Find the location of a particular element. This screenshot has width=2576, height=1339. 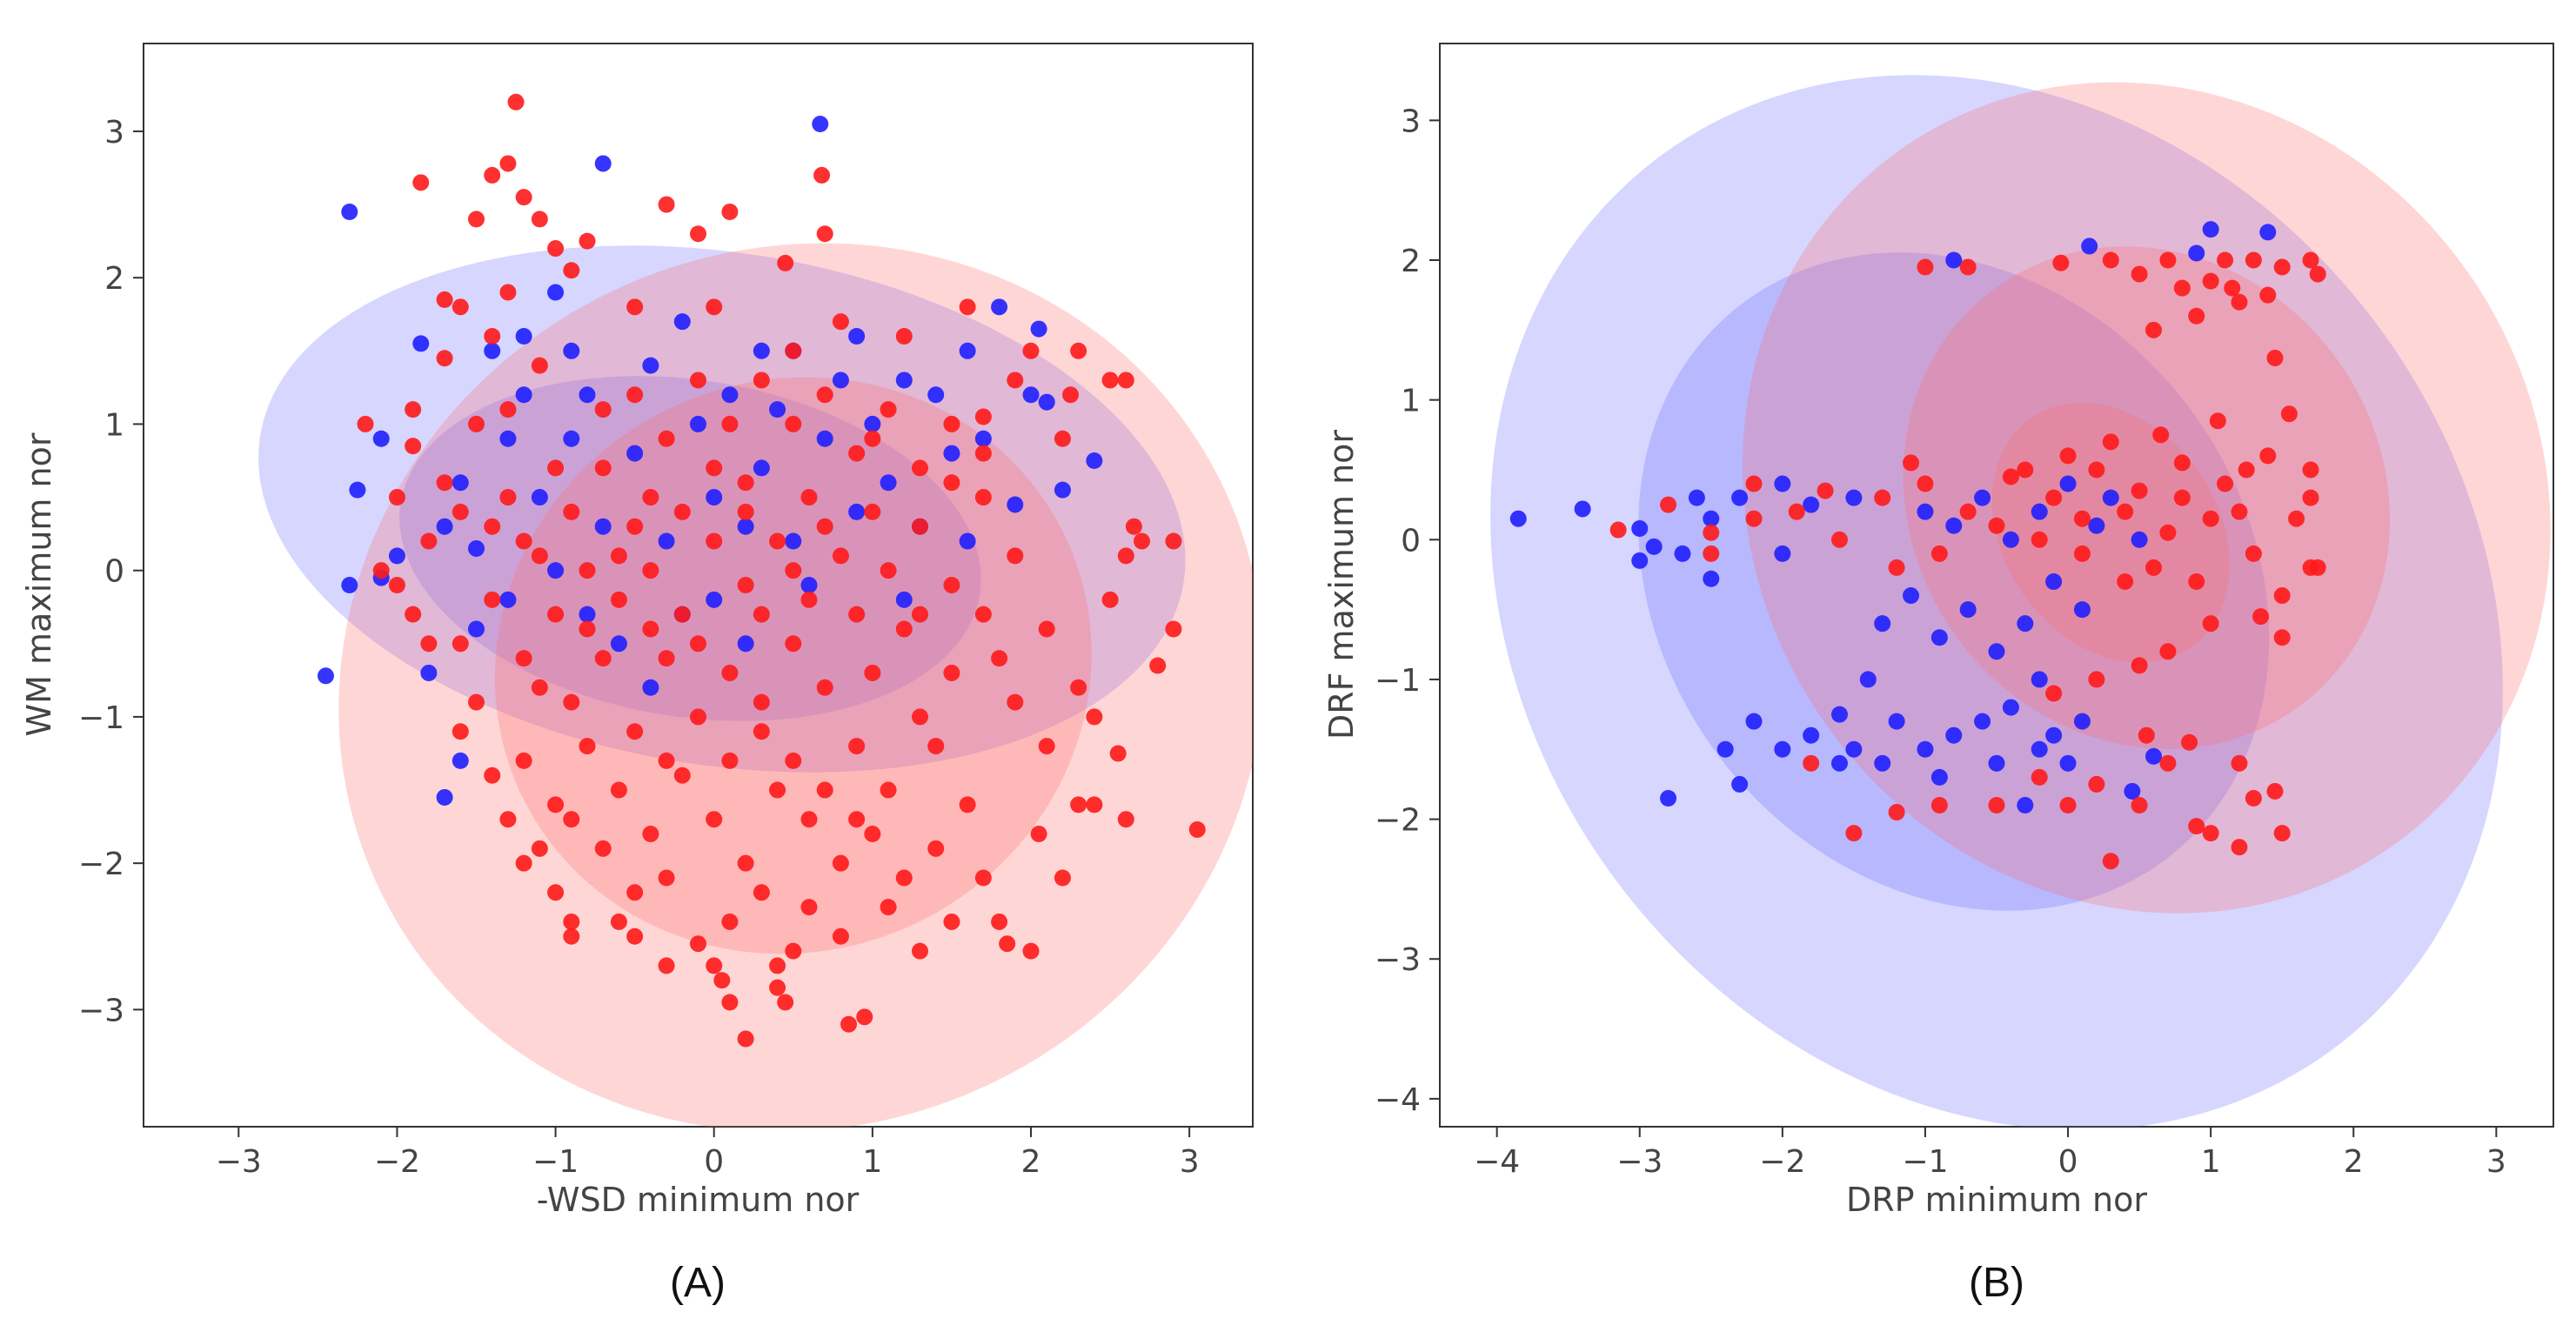

panel-b-y-tick-label: 3 is located at coordinates (1411, 121).